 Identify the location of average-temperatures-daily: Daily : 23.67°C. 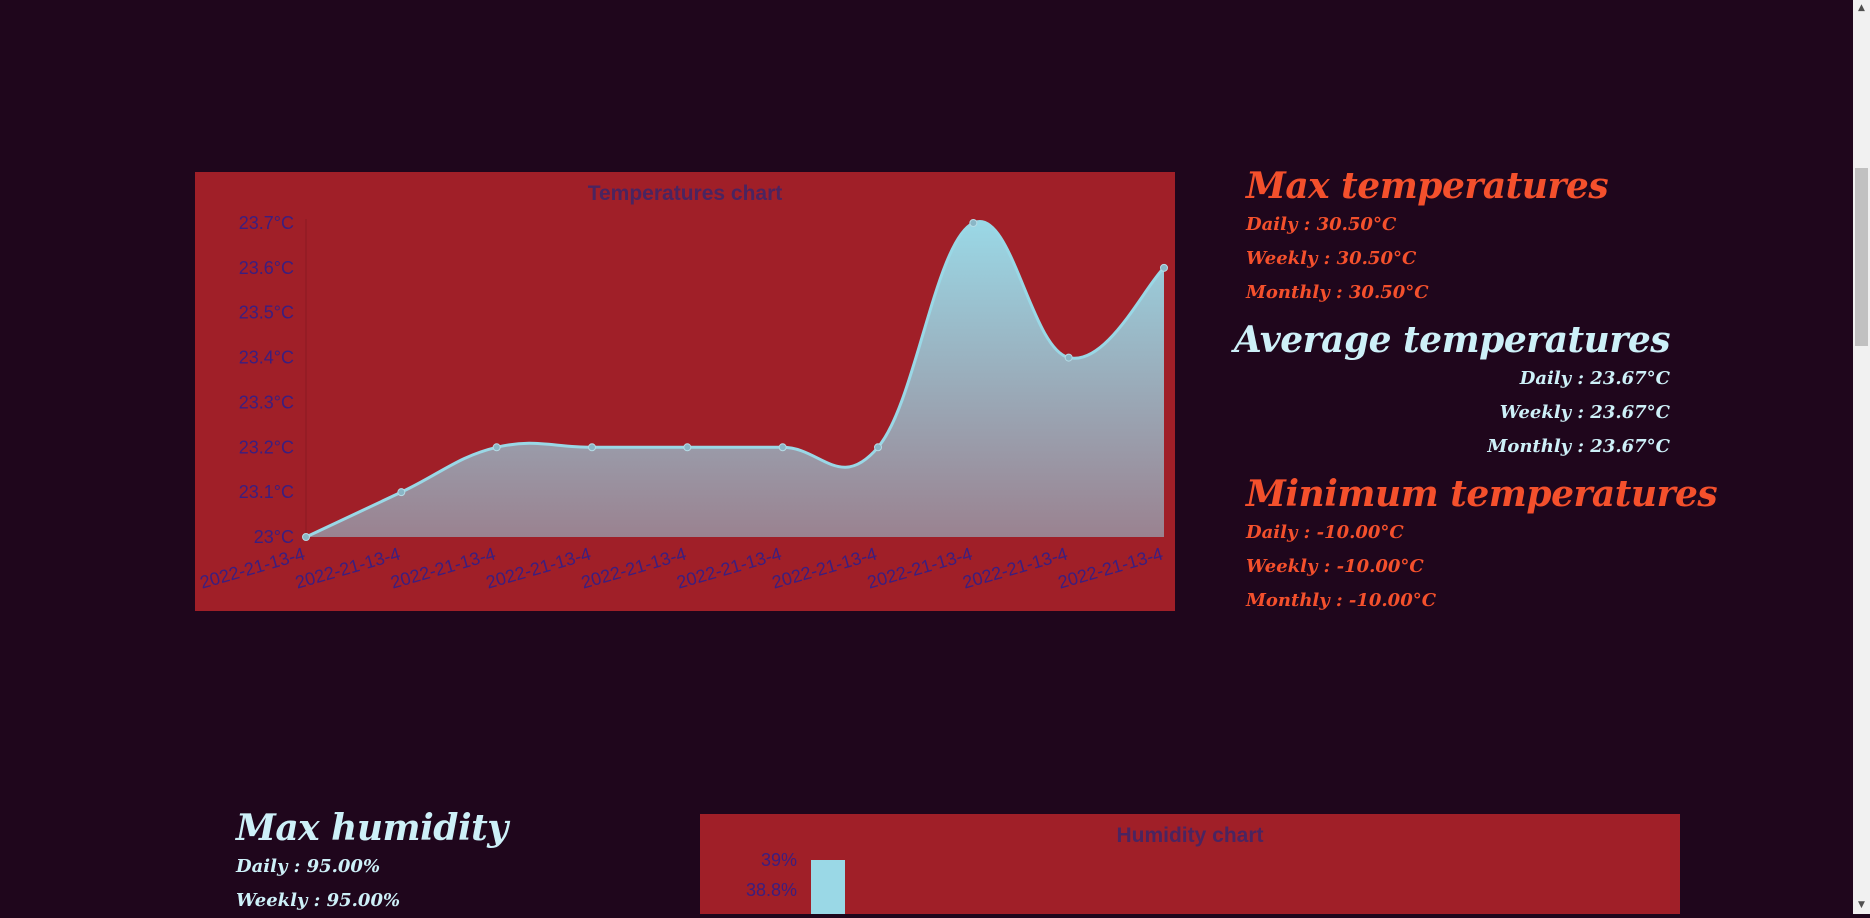
(1594, 378).